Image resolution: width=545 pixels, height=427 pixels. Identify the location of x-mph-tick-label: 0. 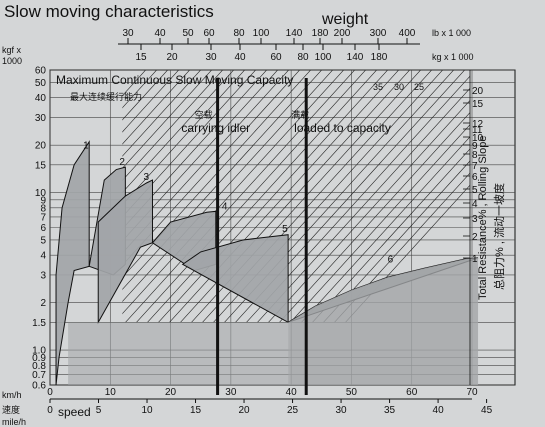
(50, 410).